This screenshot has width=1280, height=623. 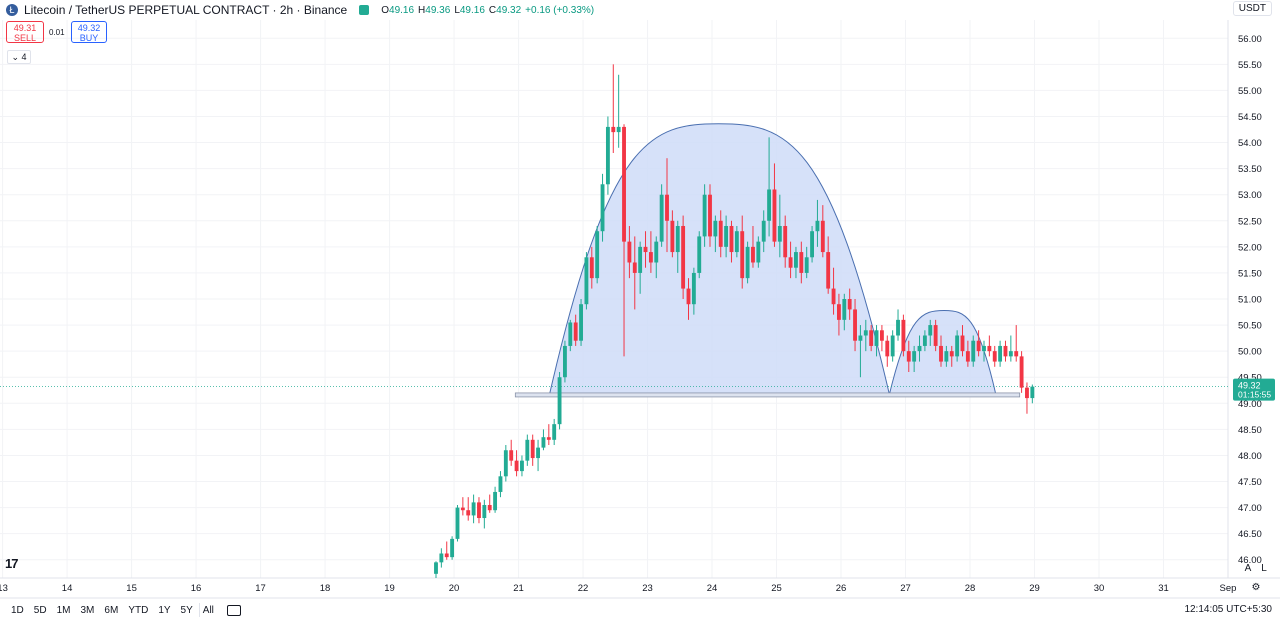 What do you see at coordinates (434, 10) in the screenshot?
I see `ohlc-high: H49.36` at bounding box center [434, 10].